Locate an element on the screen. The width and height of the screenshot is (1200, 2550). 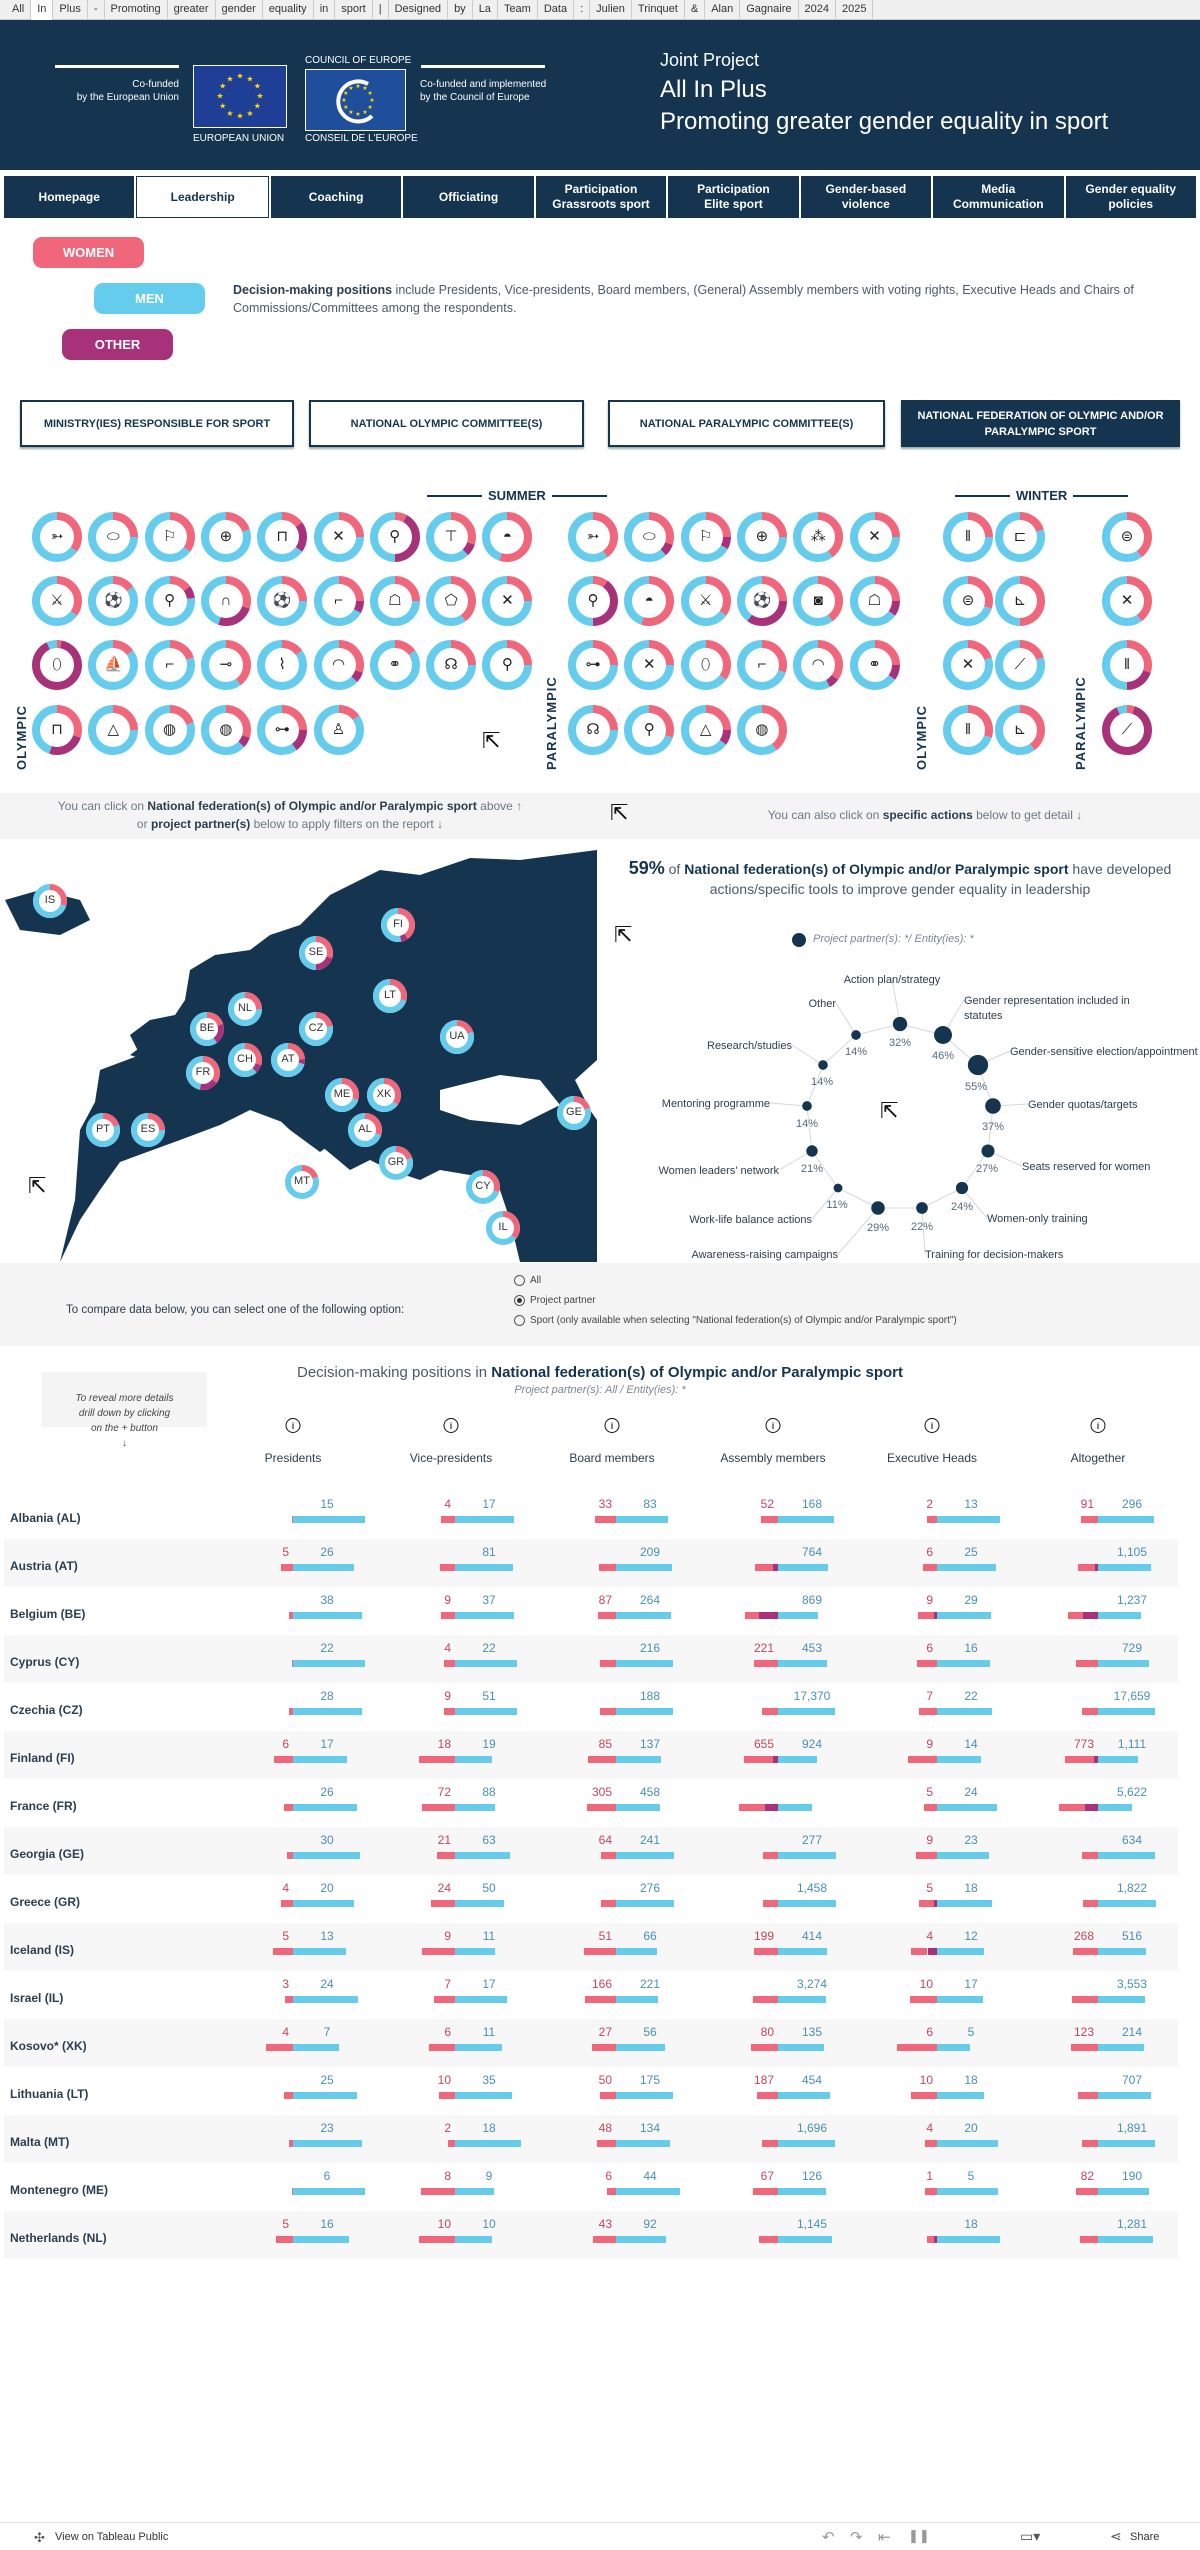
story-point-tab: & is located at coordinates (695, 10).